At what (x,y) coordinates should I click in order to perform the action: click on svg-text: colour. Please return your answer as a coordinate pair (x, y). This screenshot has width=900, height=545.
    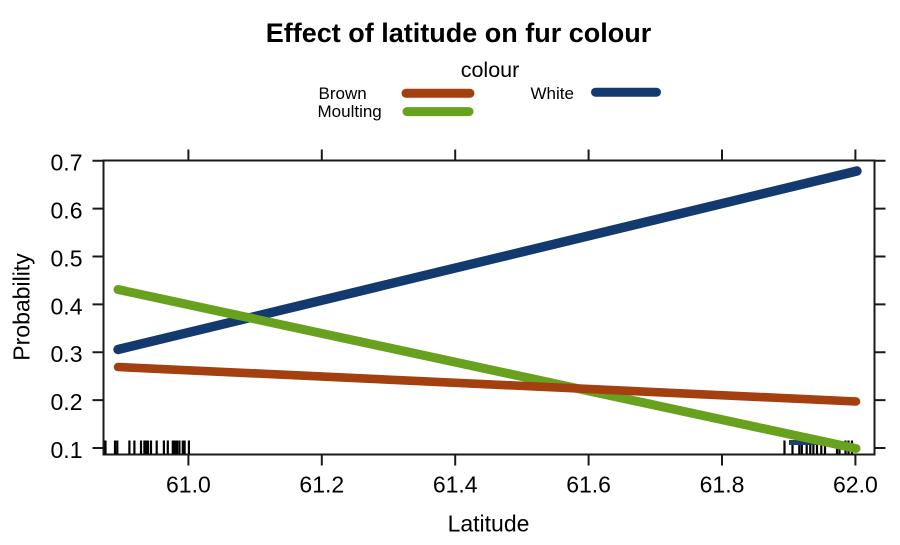
    Looking at the image, I should click on (490, 70).